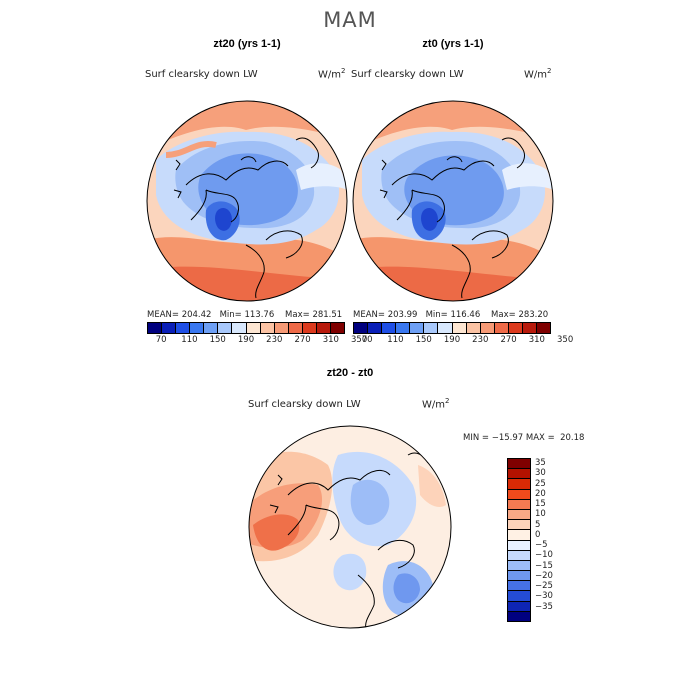  Describe the element at coordinates (453, 44) in the screenshot. I see `panel2-title: zt0 (yrs 1-1)` at that location.